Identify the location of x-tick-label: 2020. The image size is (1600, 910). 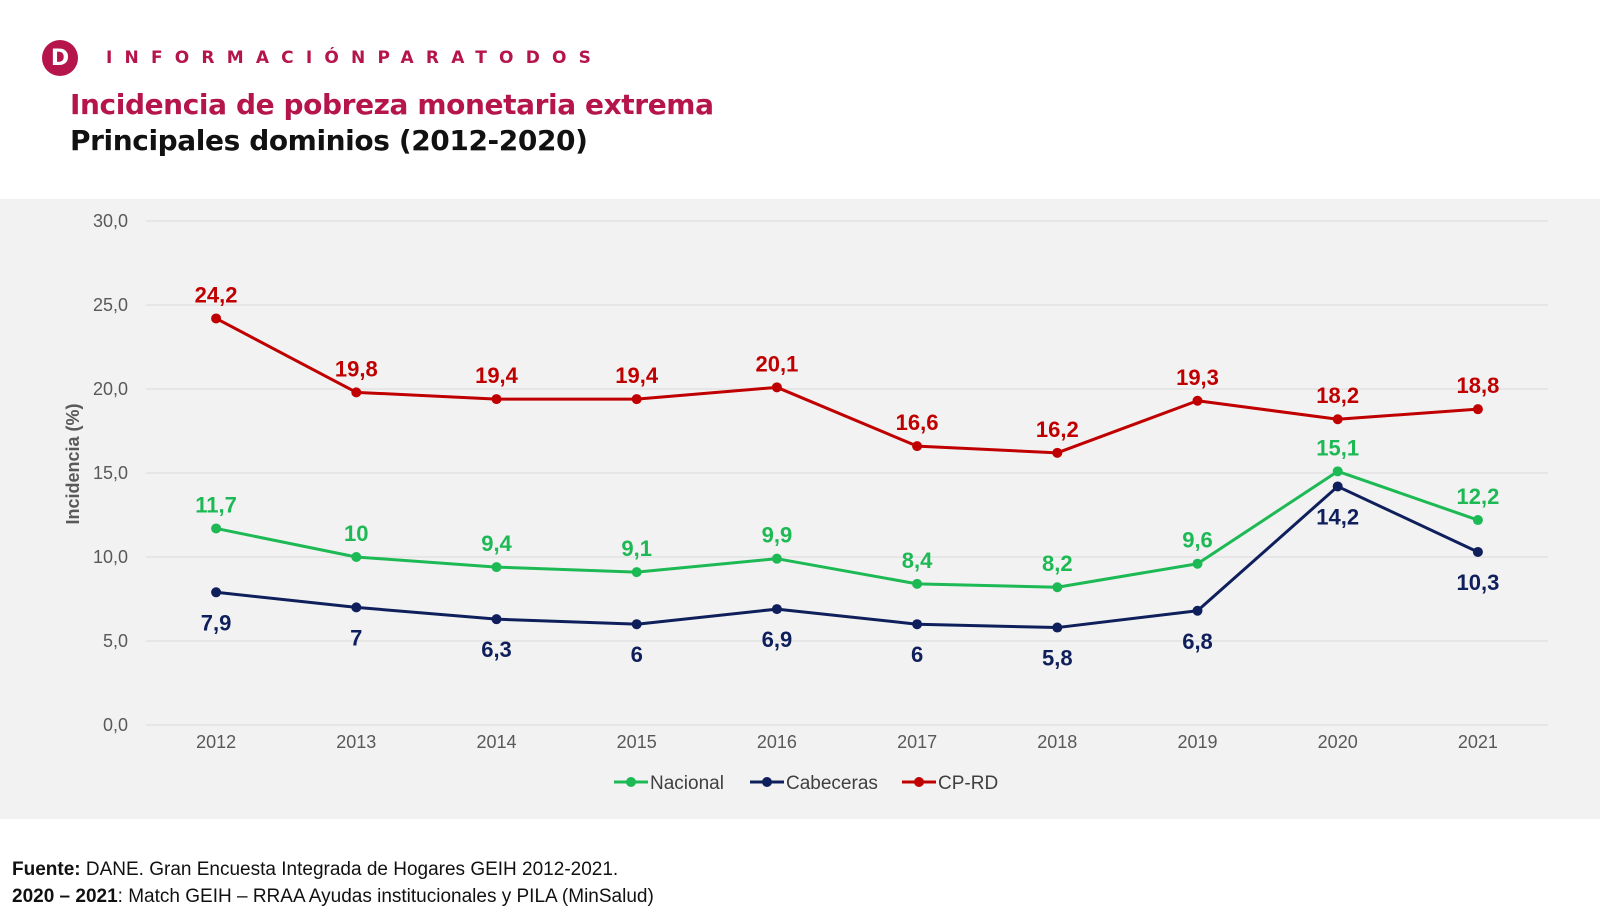
(1338, 742).